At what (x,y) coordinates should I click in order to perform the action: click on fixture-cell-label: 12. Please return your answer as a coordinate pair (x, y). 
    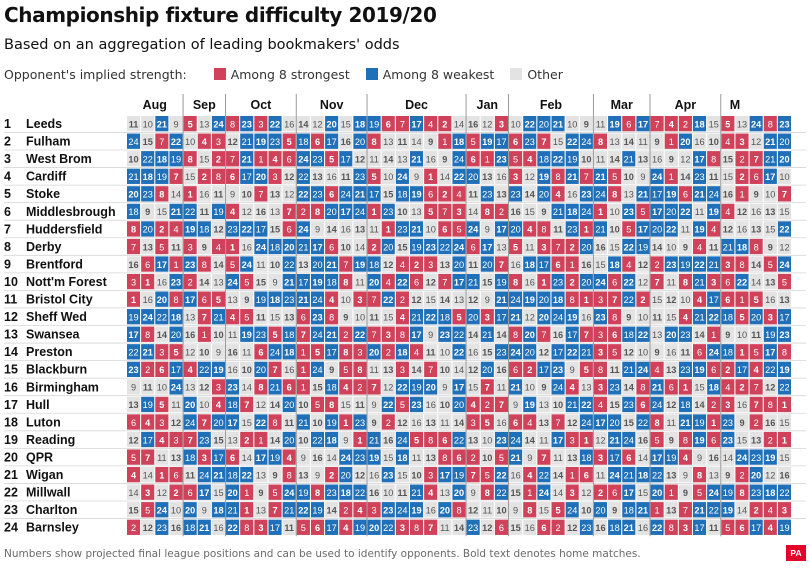
    Looking at the image, I should click on (360, 475).